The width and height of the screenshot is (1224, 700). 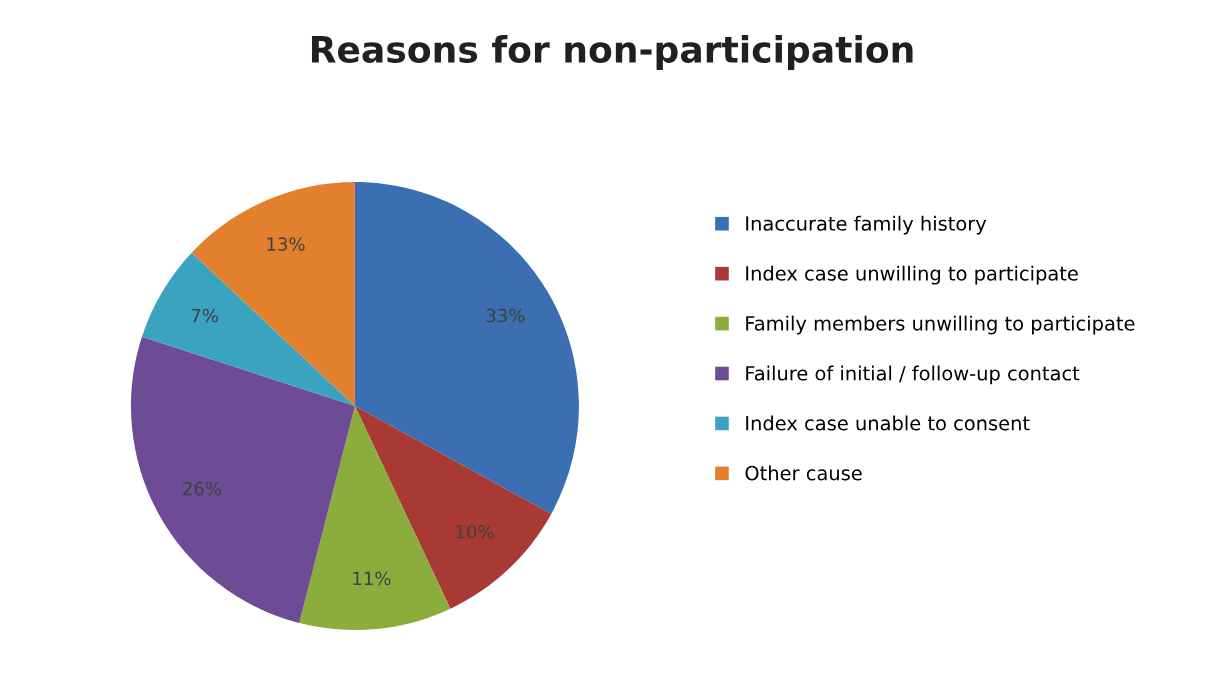 What do you see at coordinates (913, 375) in the screenshot?
I see `legend-label: Failure of initial / follow-up contact` at bounding box center [913, 375].